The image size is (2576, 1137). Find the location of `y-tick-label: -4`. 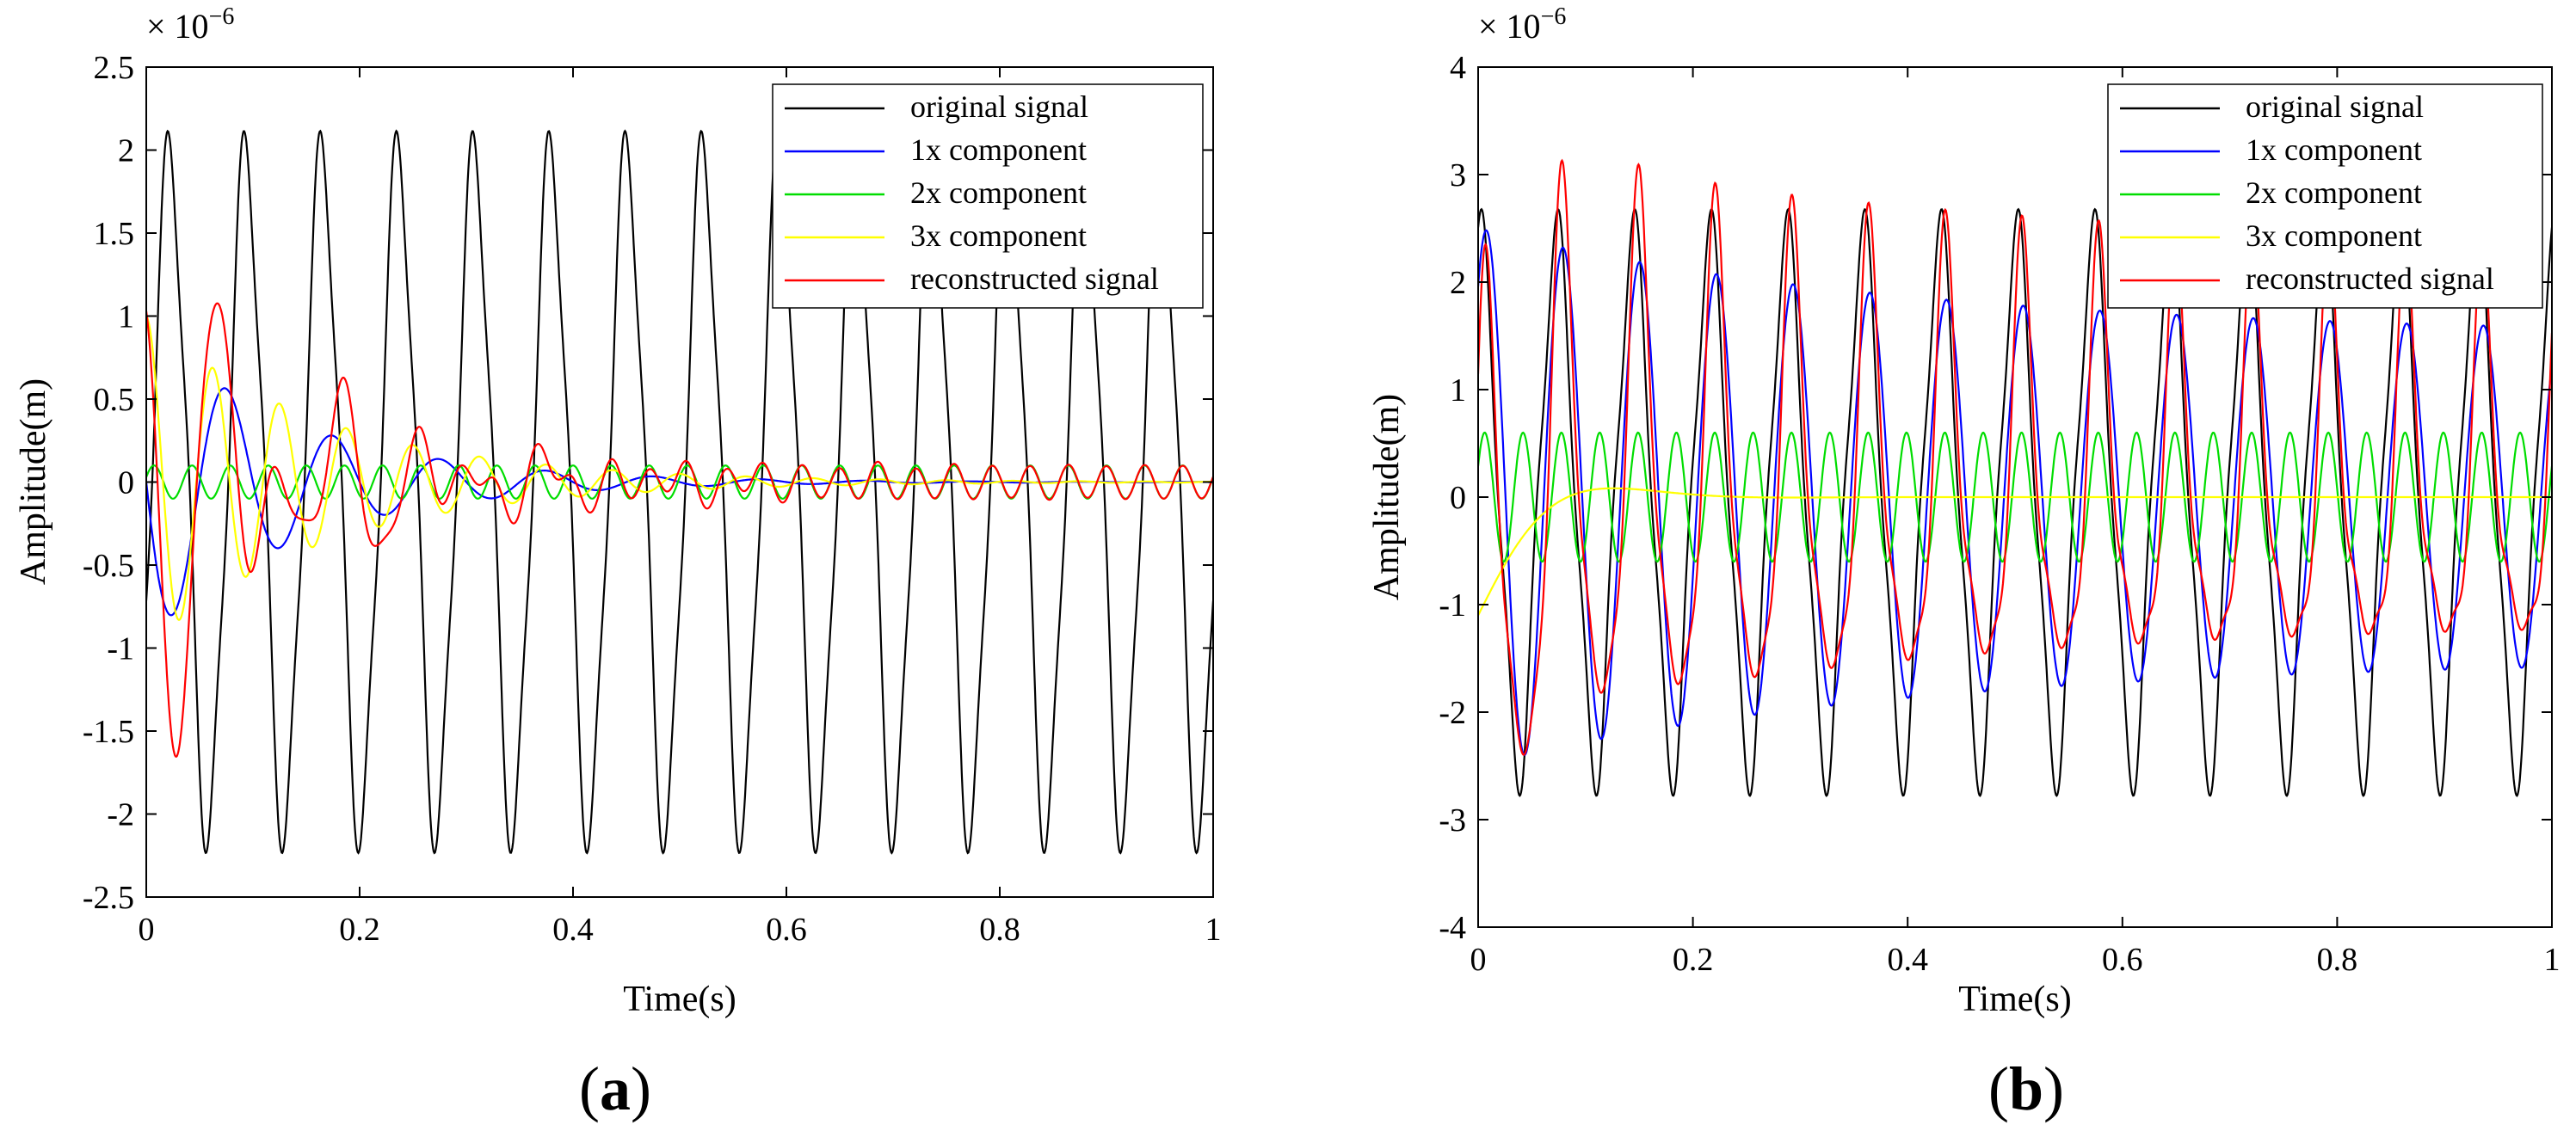

y-tick-label: -4 is located at coordinates (1452, 928).